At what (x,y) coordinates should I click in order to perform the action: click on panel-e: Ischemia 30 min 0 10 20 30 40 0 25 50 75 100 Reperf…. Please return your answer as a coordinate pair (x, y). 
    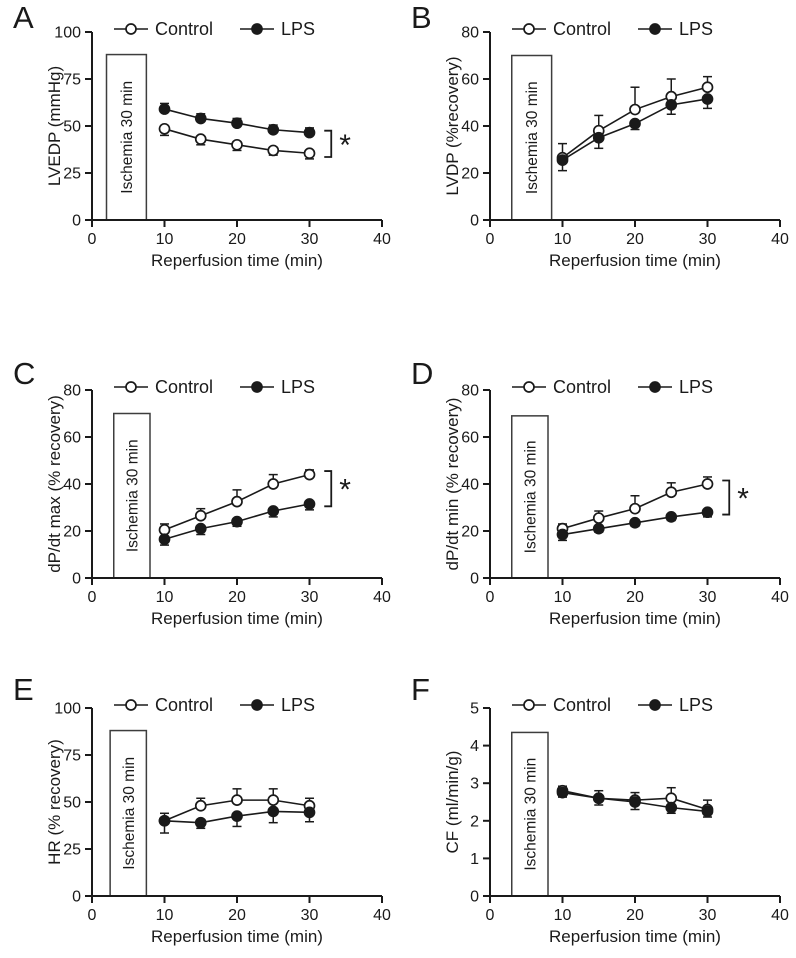
    Looking at the image, I should click on (199, 805).